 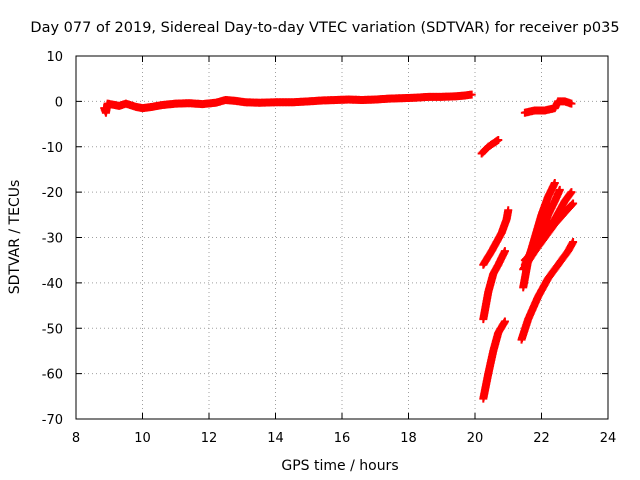 I want to click on x-axis-label: GPS time / hours, so click(x=339, y=466).